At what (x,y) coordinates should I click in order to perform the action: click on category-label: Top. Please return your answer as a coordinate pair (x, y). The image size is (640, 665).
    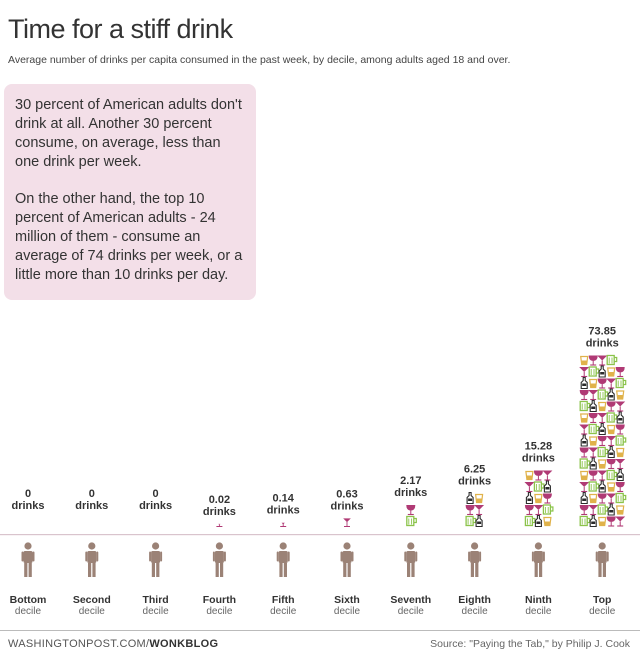
    Looking at the image, I should click on (602, 600).